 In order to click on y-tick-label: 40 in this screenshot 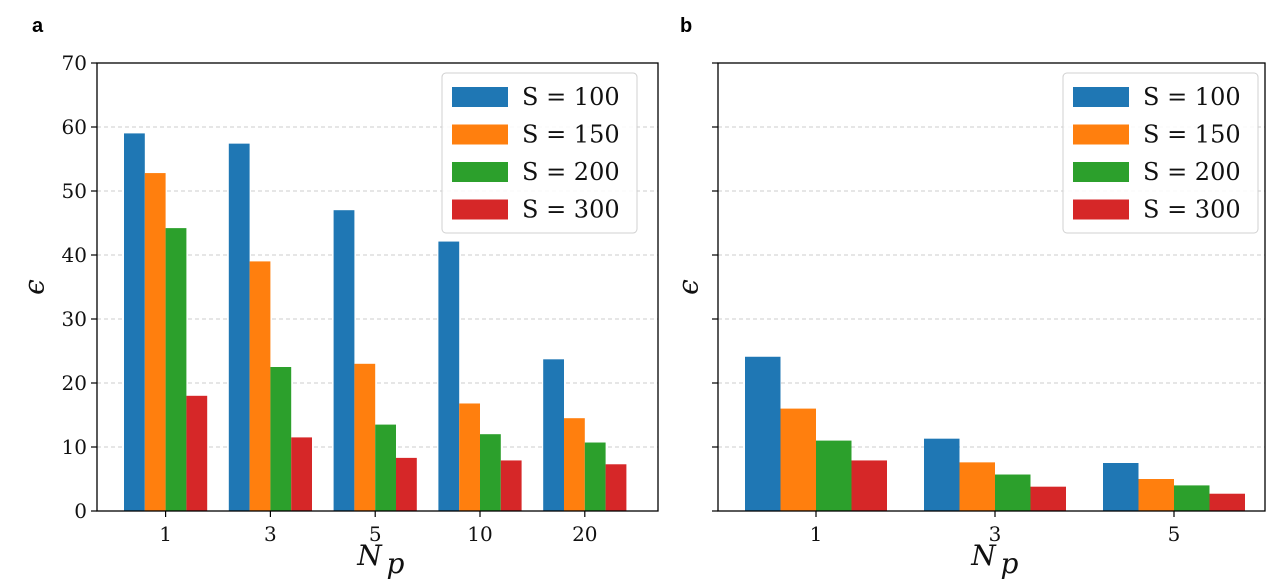, I will do `click(74, 255)`.